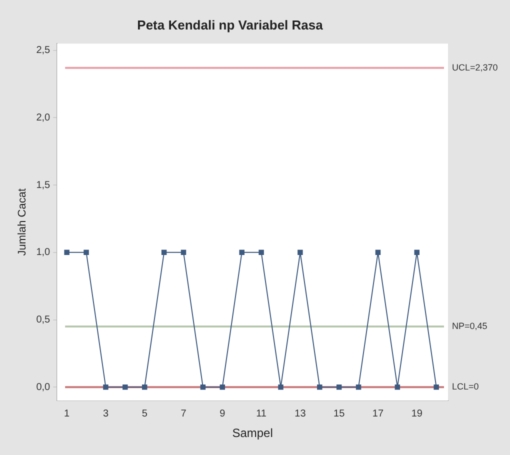 The height and width of the screenshot is (455, 510). Describe the element at coordinates (300, 414) in the screenshot. I see `x-tick-label: 13` at that location.